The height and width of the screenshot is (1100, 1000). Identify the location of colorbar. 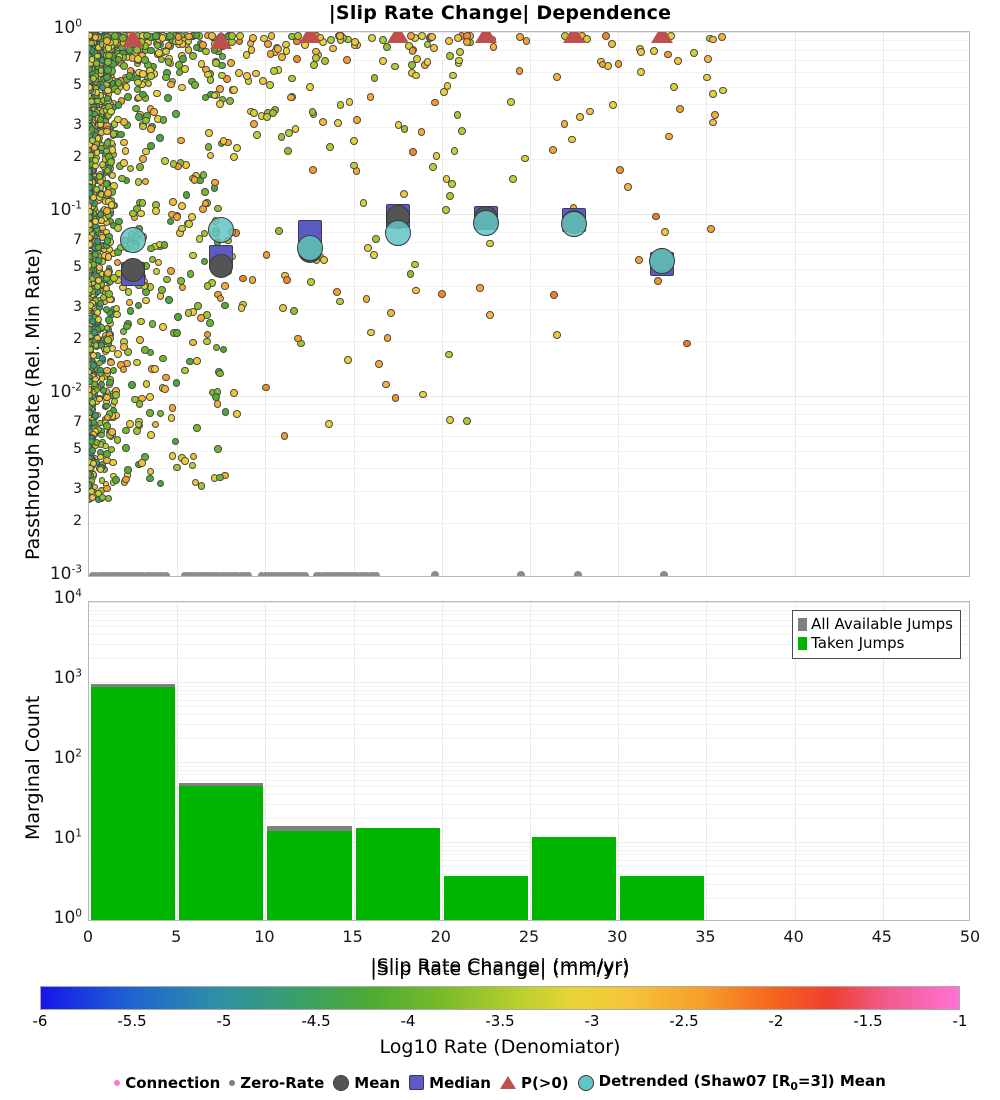
(500, 998).